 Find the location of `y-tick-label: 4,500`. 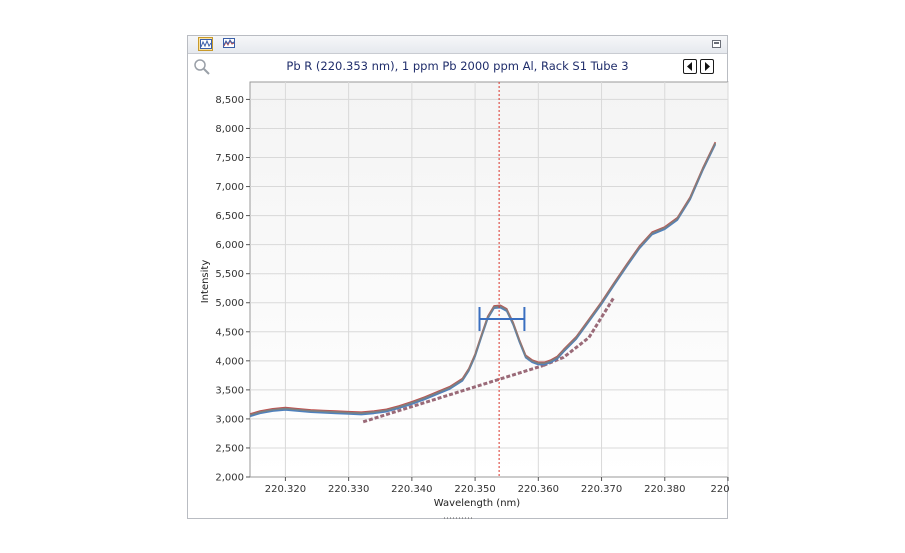

y-tick-label: 4,500 is located at coordinates (229, 332).